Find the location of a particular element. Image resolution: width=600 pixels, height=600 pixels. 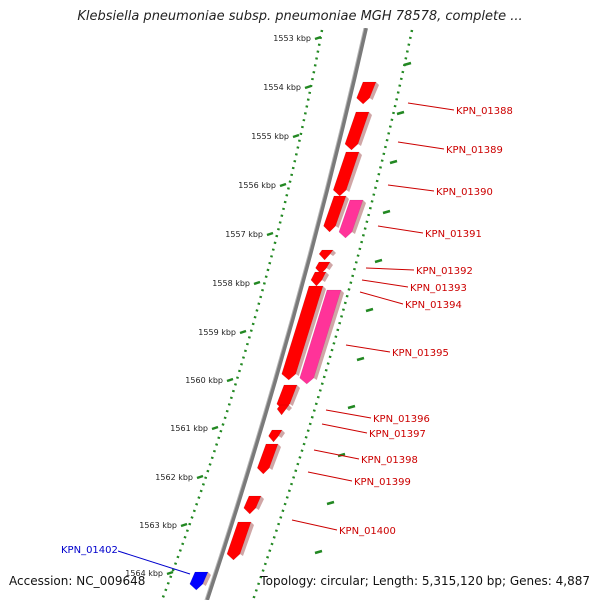

gene-kpn-01391-shade is located at coordinates (358, 217).